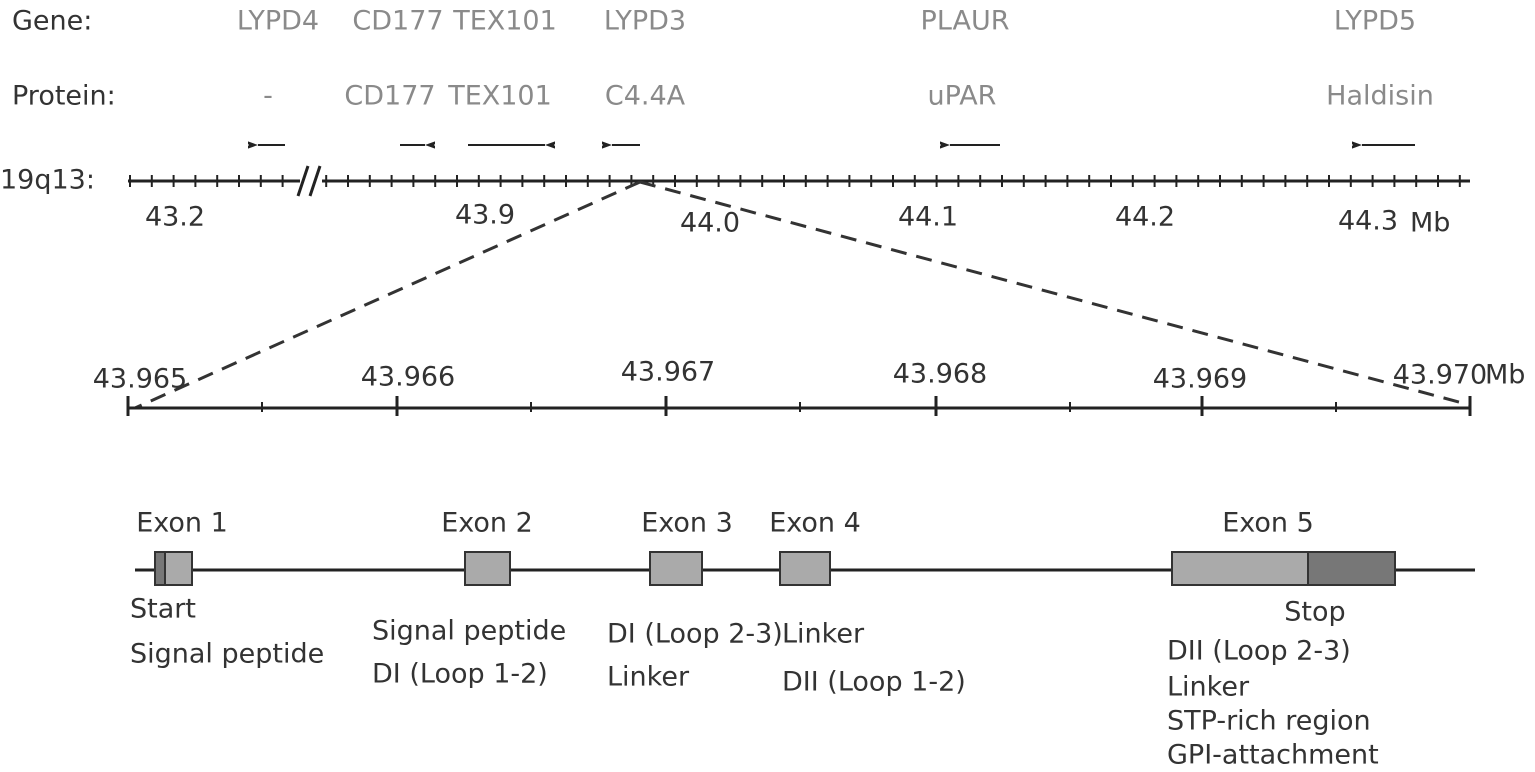 This screenshot has width=1535, height=772. I want to click on tick-label: 43.968, so click(940, 374).